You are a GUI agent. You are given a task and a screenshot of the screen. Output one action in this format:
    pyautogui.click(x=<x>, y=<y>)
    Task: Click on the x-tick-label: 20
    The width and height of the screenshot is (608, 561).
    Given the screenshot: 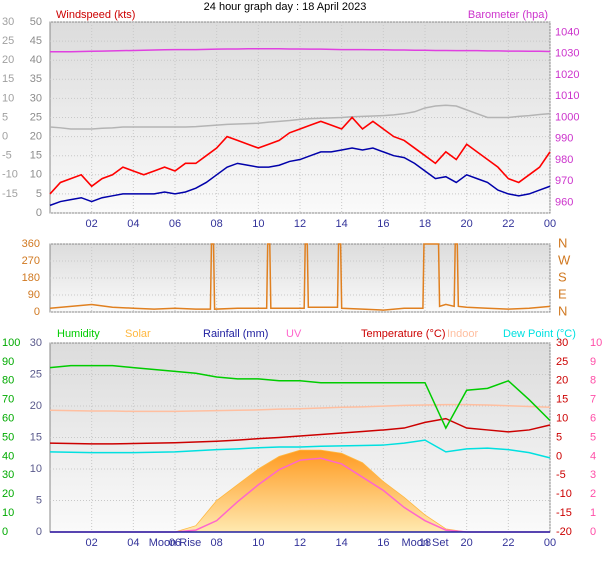 What is the action you would take?
    pyautogui.click(x=467, y=224)
    